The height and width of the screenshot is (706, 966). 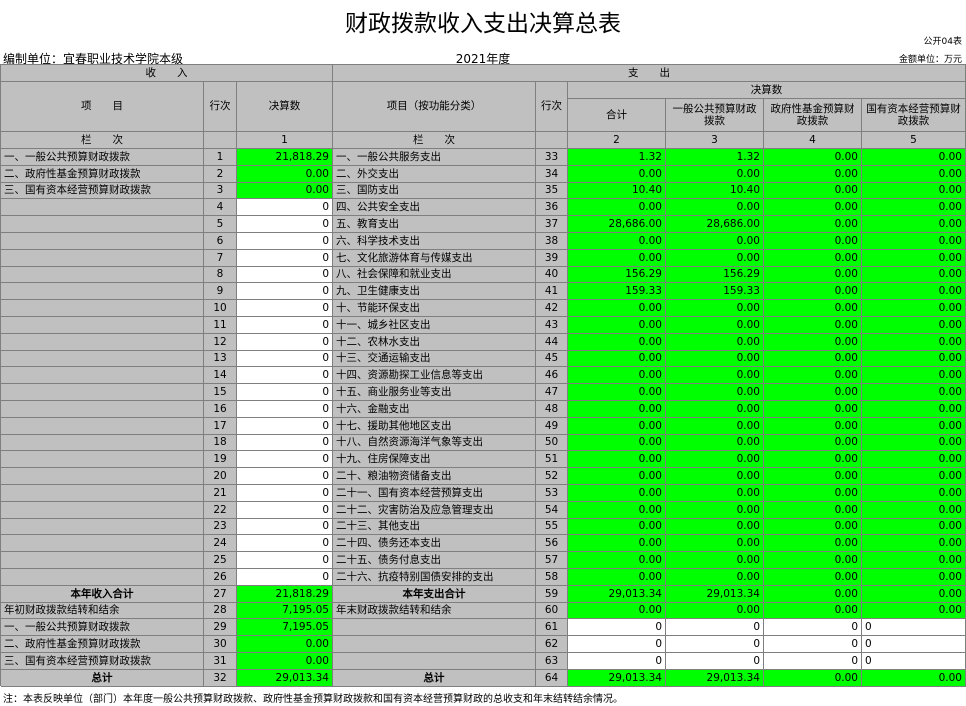 I want to click on item-label: 二十、粮油物资储备支出, so click(x=434, y=476).